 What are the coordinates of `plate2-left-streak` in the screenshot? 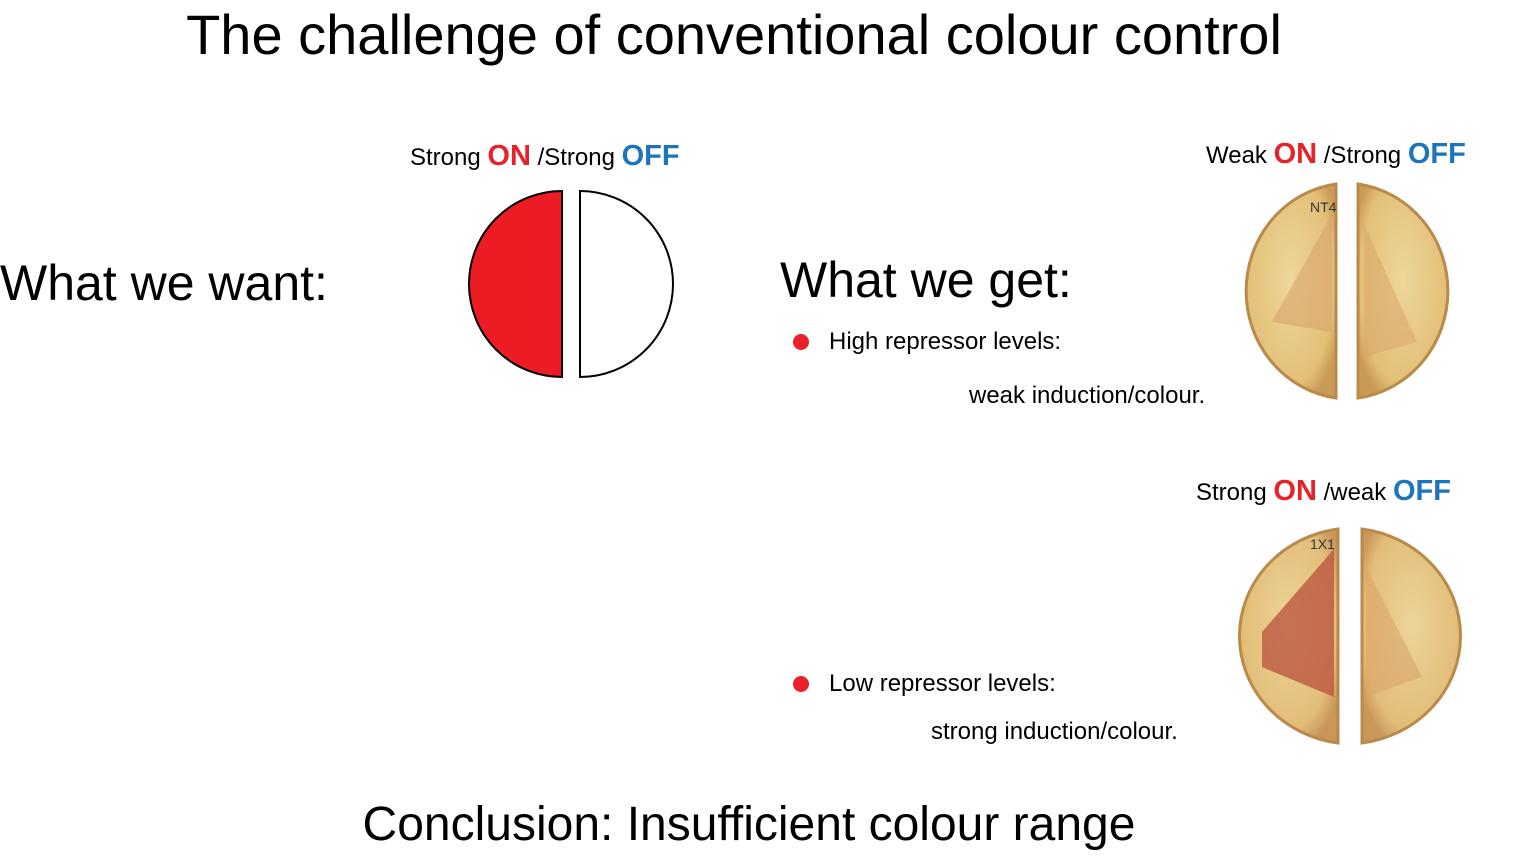 It's located at (1298, 623).